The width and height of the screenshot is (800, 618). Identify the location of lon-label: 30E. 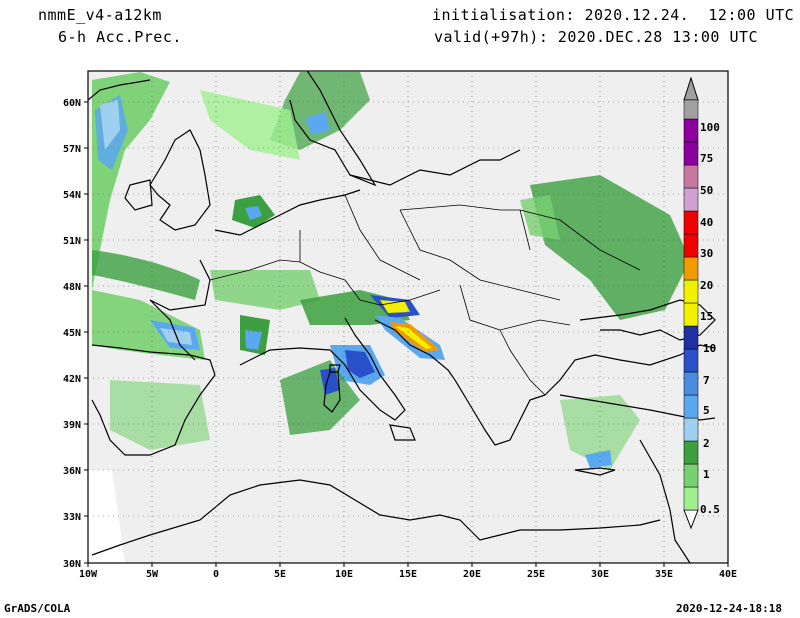
(600, 574).